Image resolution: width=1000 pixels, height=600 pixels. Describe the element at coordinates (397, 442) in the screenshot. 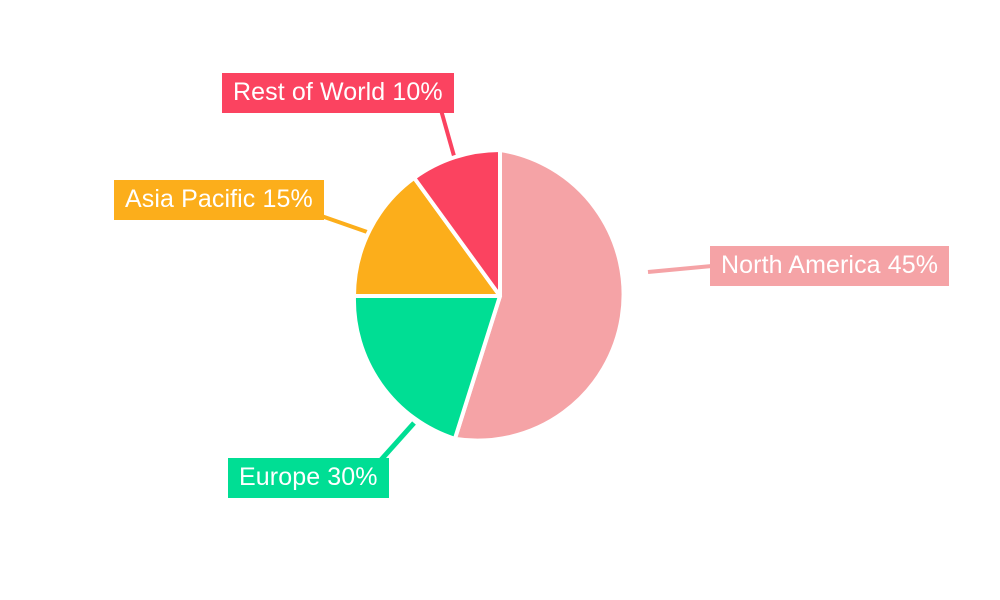

I see `leader-line-europe` at that location.